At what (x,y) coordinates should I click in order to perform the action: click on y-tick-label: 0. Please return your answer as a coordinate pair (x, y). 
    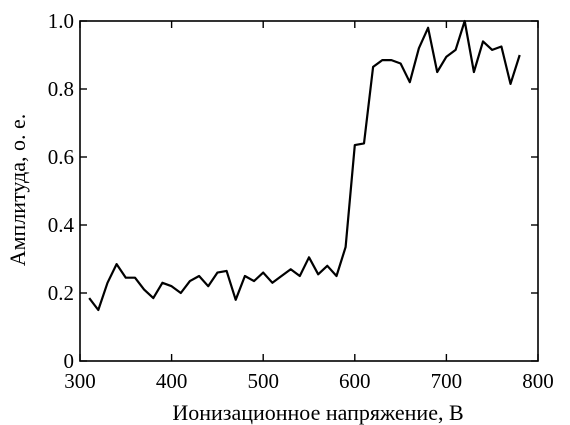
    Looking at the image, I should click on (69, 361).